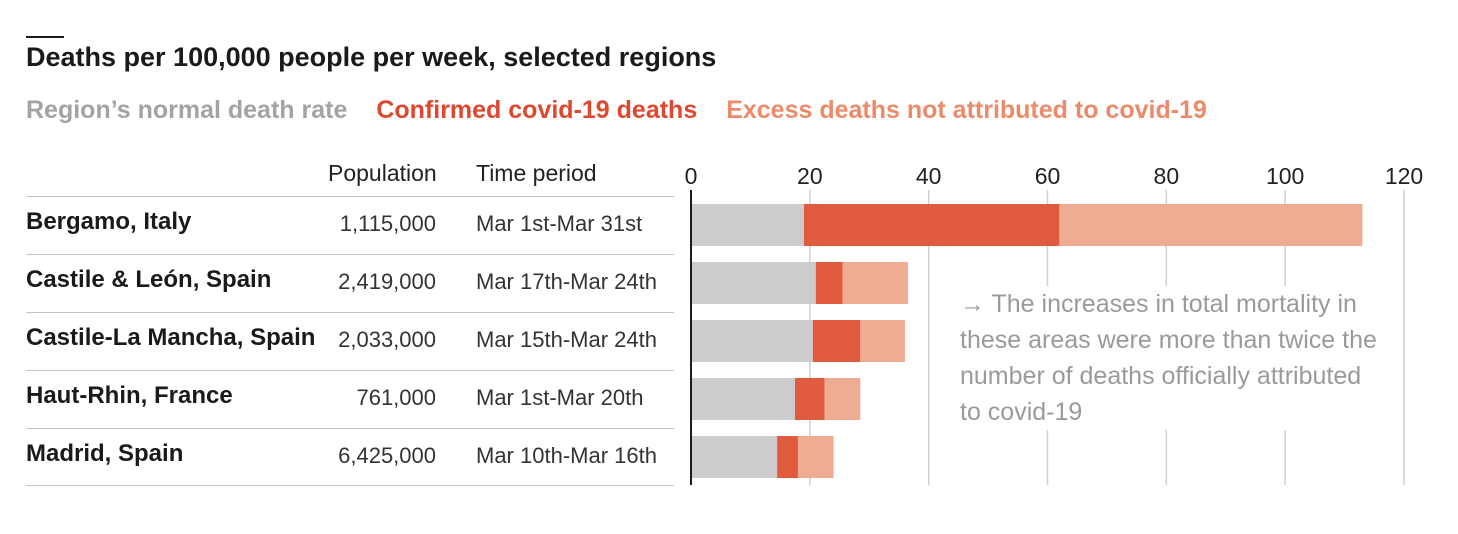 This screenshot has width=1458, height=534. What do you see at coordinates (105, 453) in the screenshot?
I see `region-label: Madrid, Spain` at bounding box center [105, 453].